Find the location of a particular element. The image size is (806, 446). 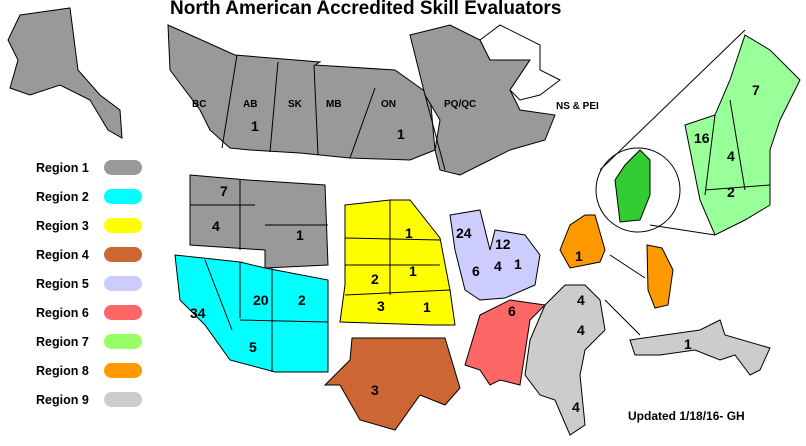

newfoundland-labrador is located at coordinates (520, 62).